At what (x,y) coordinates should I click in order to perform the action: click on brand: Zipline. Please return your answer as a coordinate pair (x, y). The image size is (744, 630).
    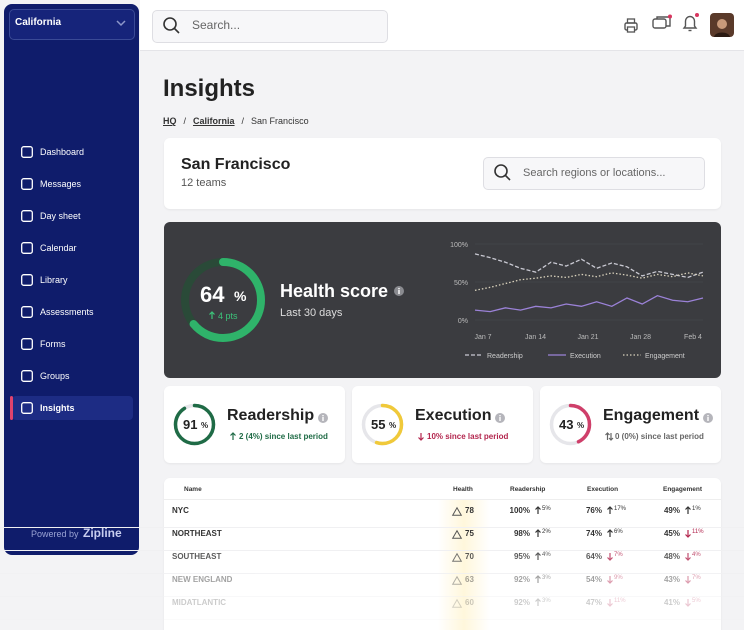
    Looking at the image, I should click on (102, 533).